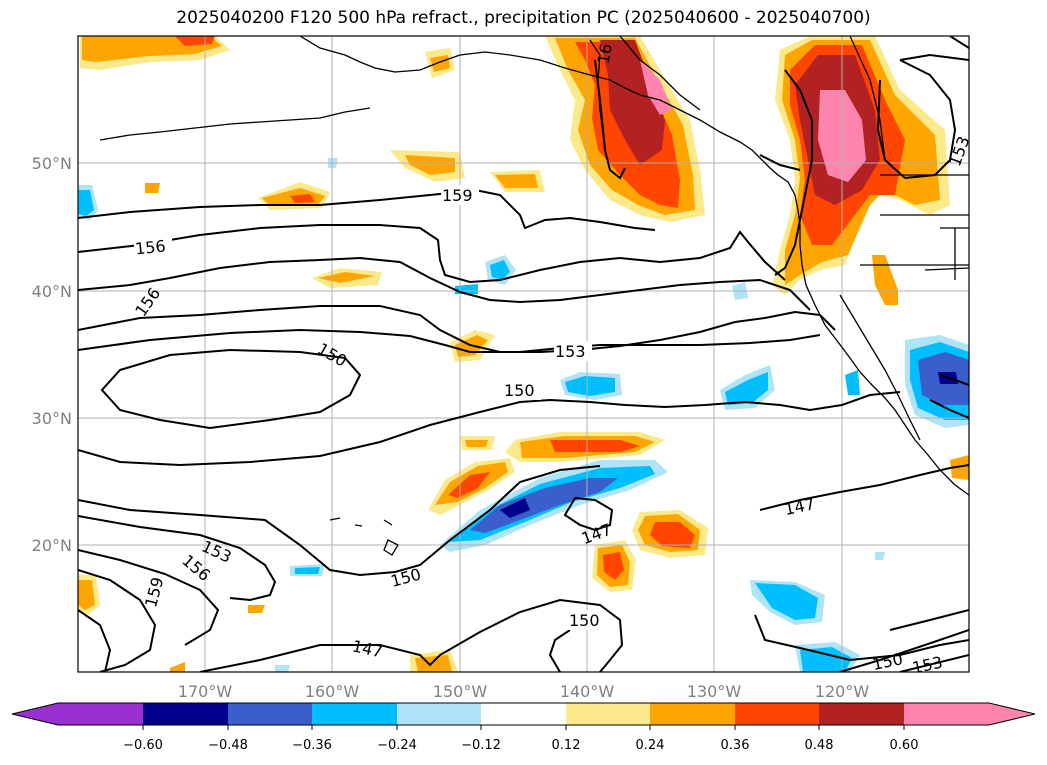 The image size is (1047, 765). I want to click on colorbar-tick: −0.36, so click(312, 745).